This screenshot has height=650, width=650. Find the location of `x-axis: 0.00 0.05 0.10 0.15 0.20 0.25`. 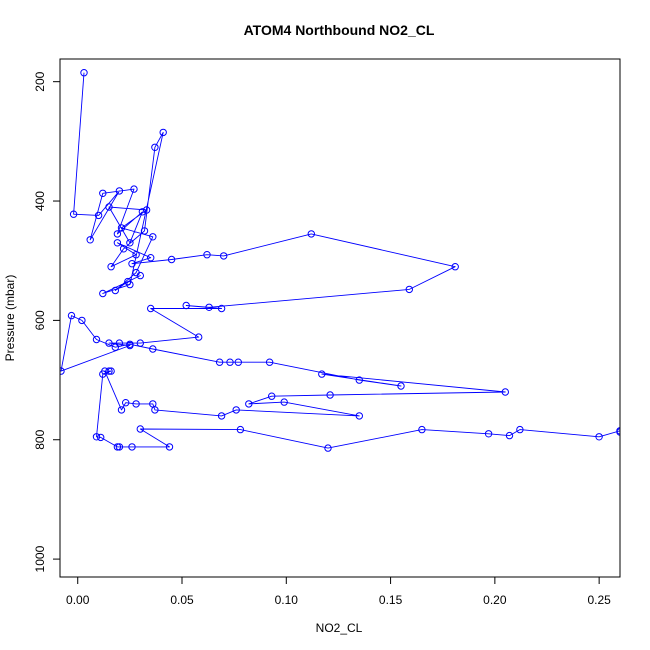

x-axis: 0.00 0.05 0.10 0.15 0.20 0.25 is located at coordinates (338, 591).